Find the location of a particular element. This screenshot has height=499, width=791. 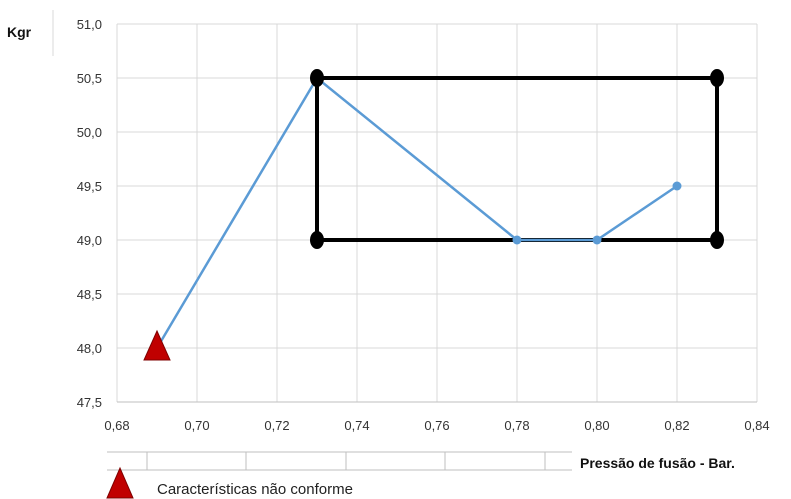

y-tick-label: 47,5 is located at coordinates (89, 402).